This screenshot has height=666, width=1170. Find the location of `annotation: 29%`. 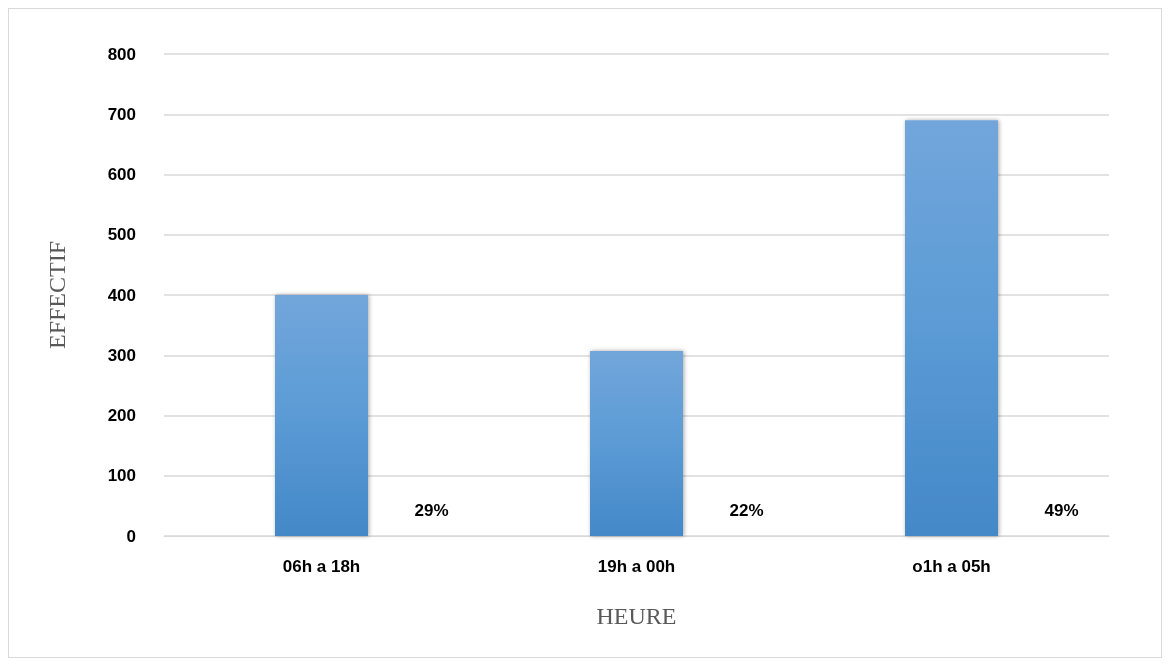

annotation: 29% is located at coordinates (431, 510).